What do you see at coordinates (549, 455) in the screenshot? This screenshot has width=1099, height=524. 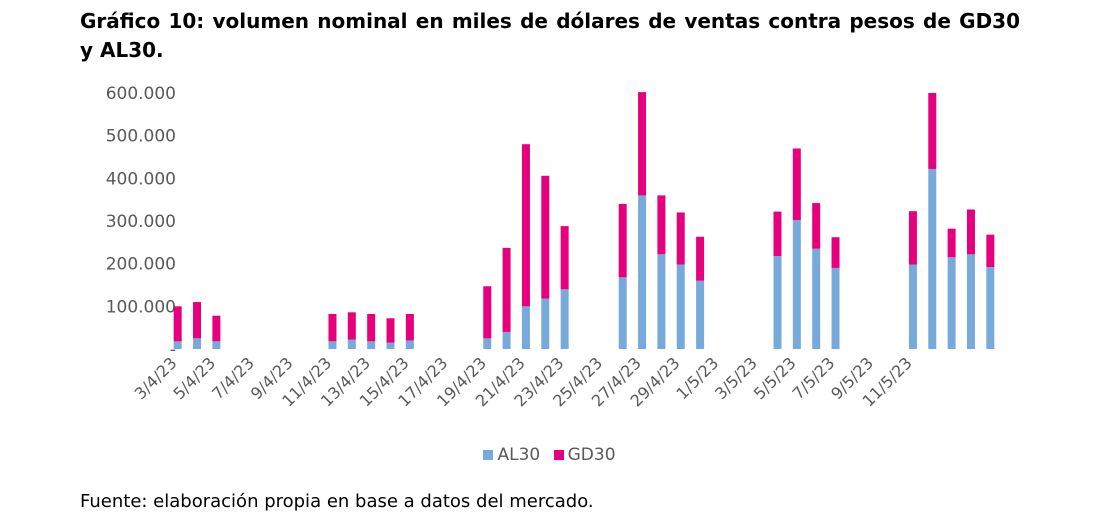 I see `legend: AL30 GD30` at bounding box center [549, 455].